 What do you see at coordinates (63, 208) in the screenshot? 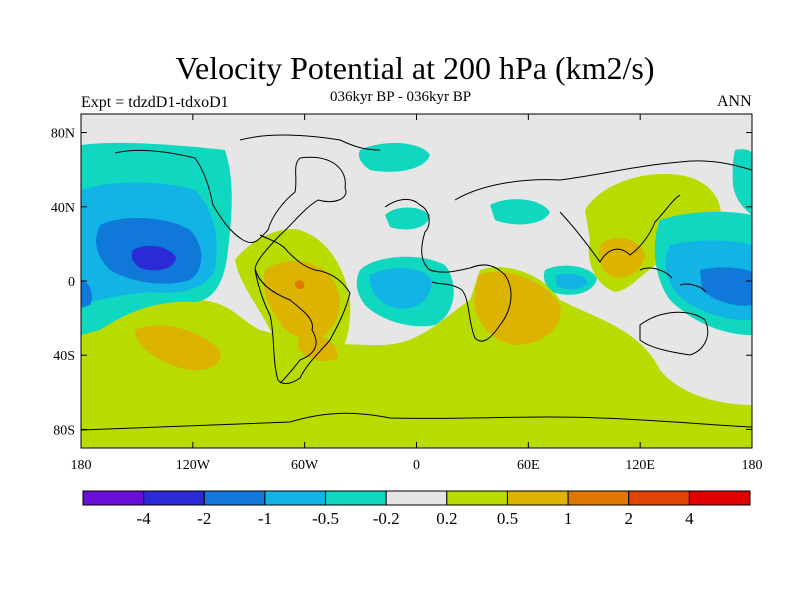
I see `y-tick-label: 40N` at bounding box center [63, 208].